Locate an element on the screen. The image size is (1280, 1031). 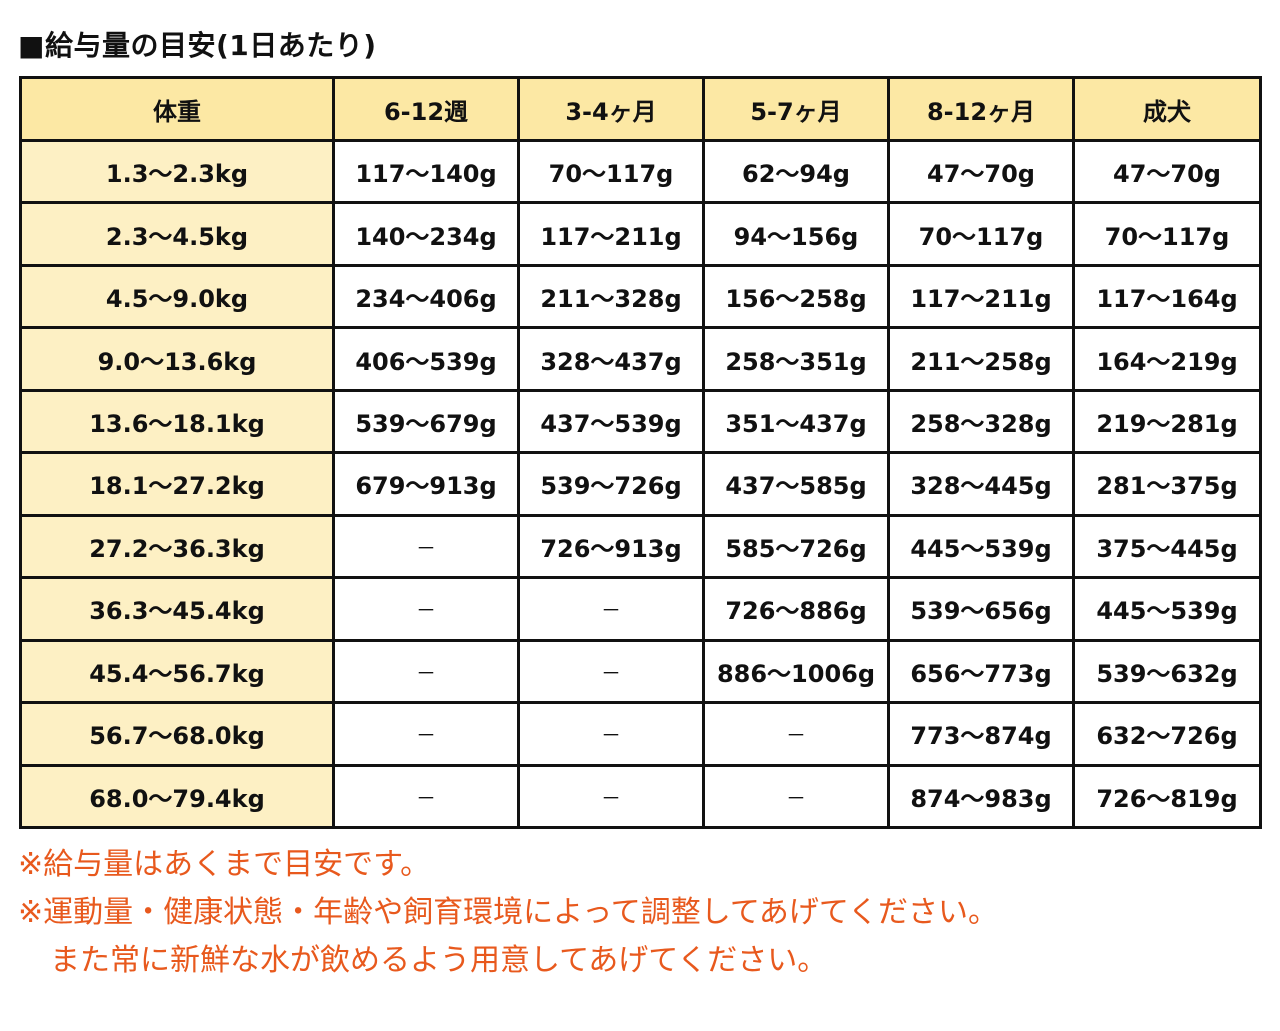
amount-cell: 539～679g is located at coordinates (426, 421).